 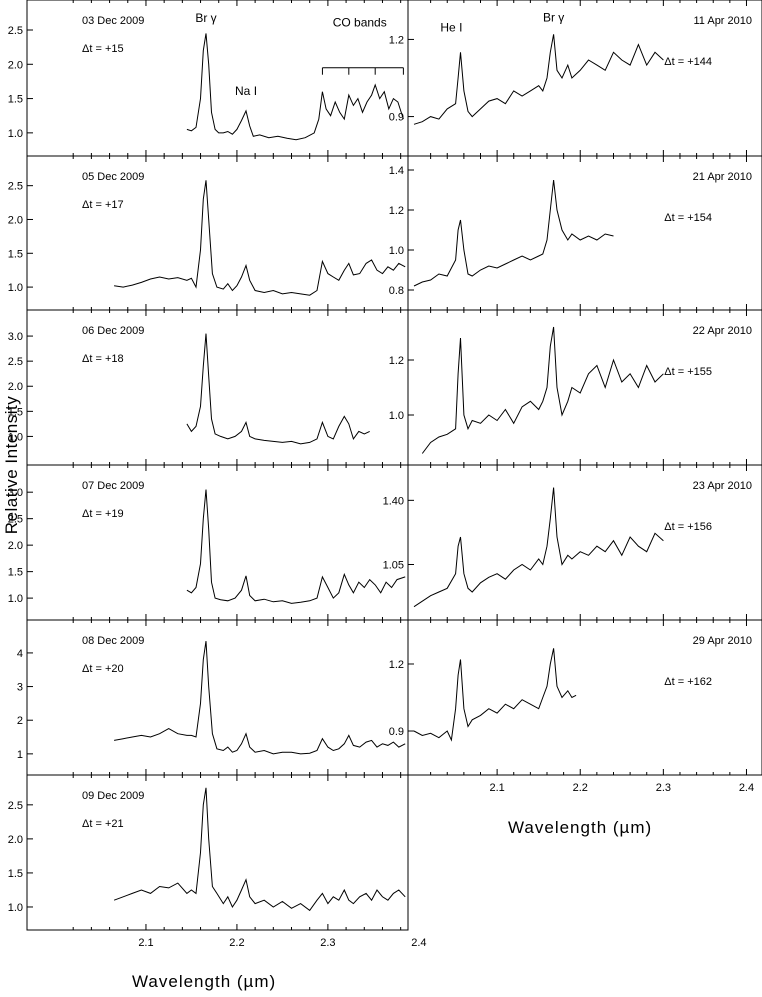 What do you see at coordinates (393, 501) in the screenshot?
I see `y-tick-label: 1.40` at bounding box center [393, 501].